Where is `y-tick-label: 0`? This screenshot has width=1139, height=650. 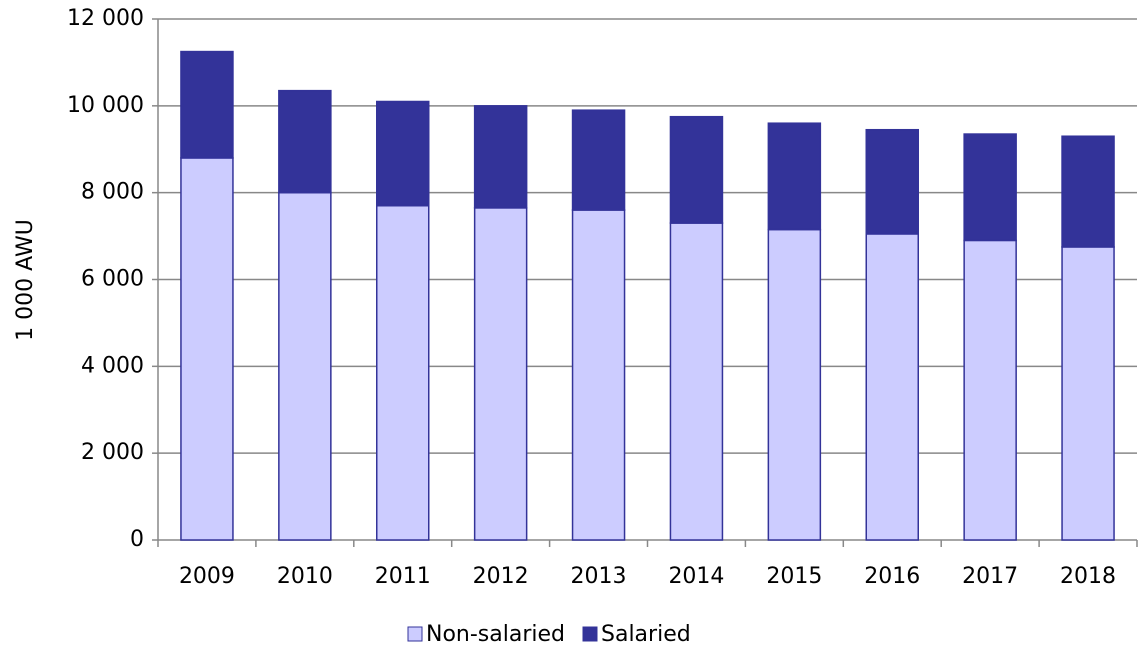 y-tick-label: 0 is located at coordinates (137, 539).